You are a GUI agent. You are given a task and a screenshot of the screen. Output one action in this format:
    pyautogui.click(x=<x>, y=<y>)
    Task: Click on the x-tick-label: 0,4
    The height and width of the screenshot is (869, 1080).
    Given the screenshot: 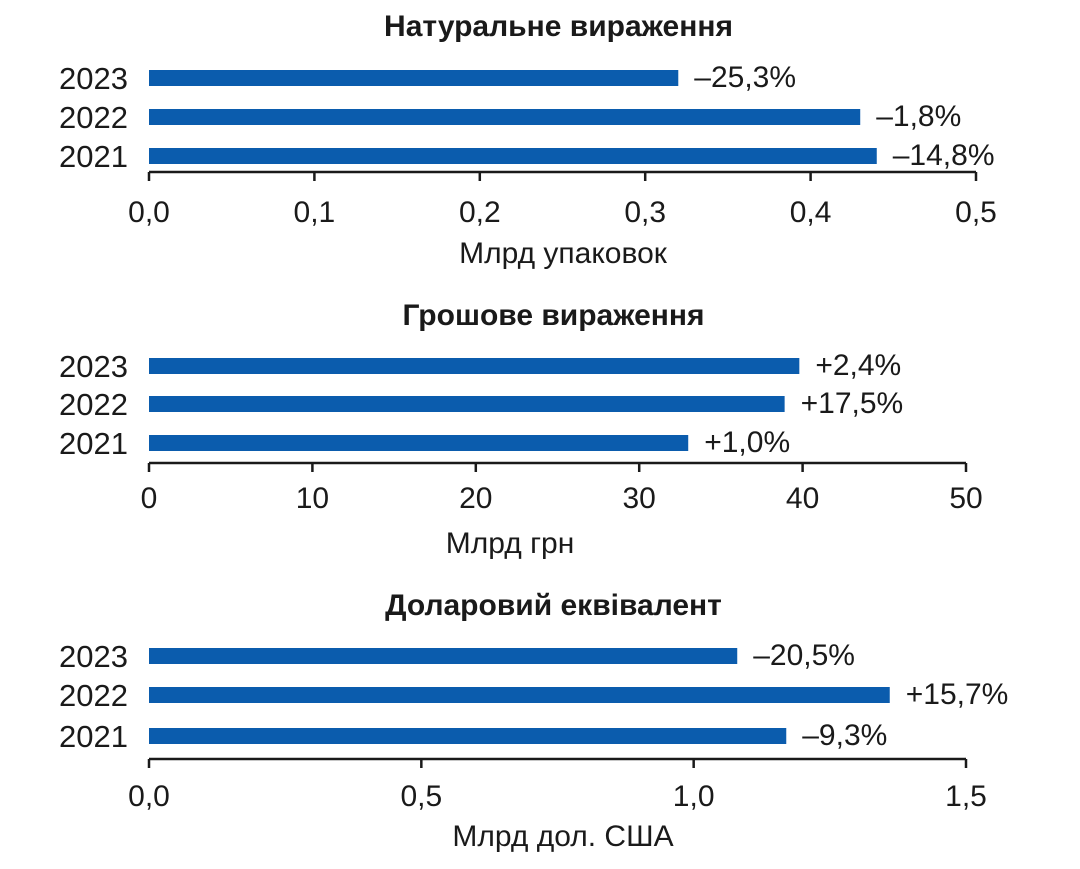 What is the action you would take?
    pyautogui.click(x=811, y=212)
    